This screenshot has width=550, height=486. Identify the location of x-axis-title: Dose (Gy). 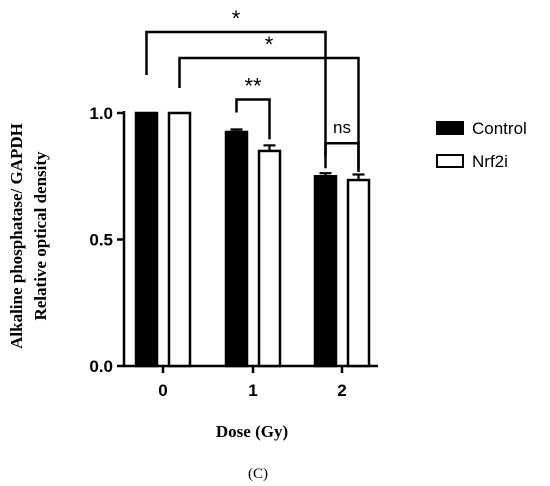
(252, 431).